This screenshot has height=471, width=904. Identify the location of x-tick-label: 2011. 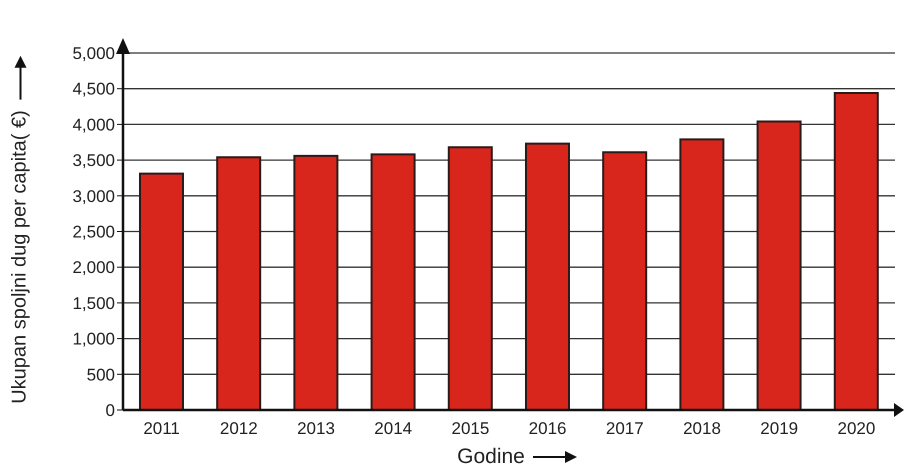
(161, 428).